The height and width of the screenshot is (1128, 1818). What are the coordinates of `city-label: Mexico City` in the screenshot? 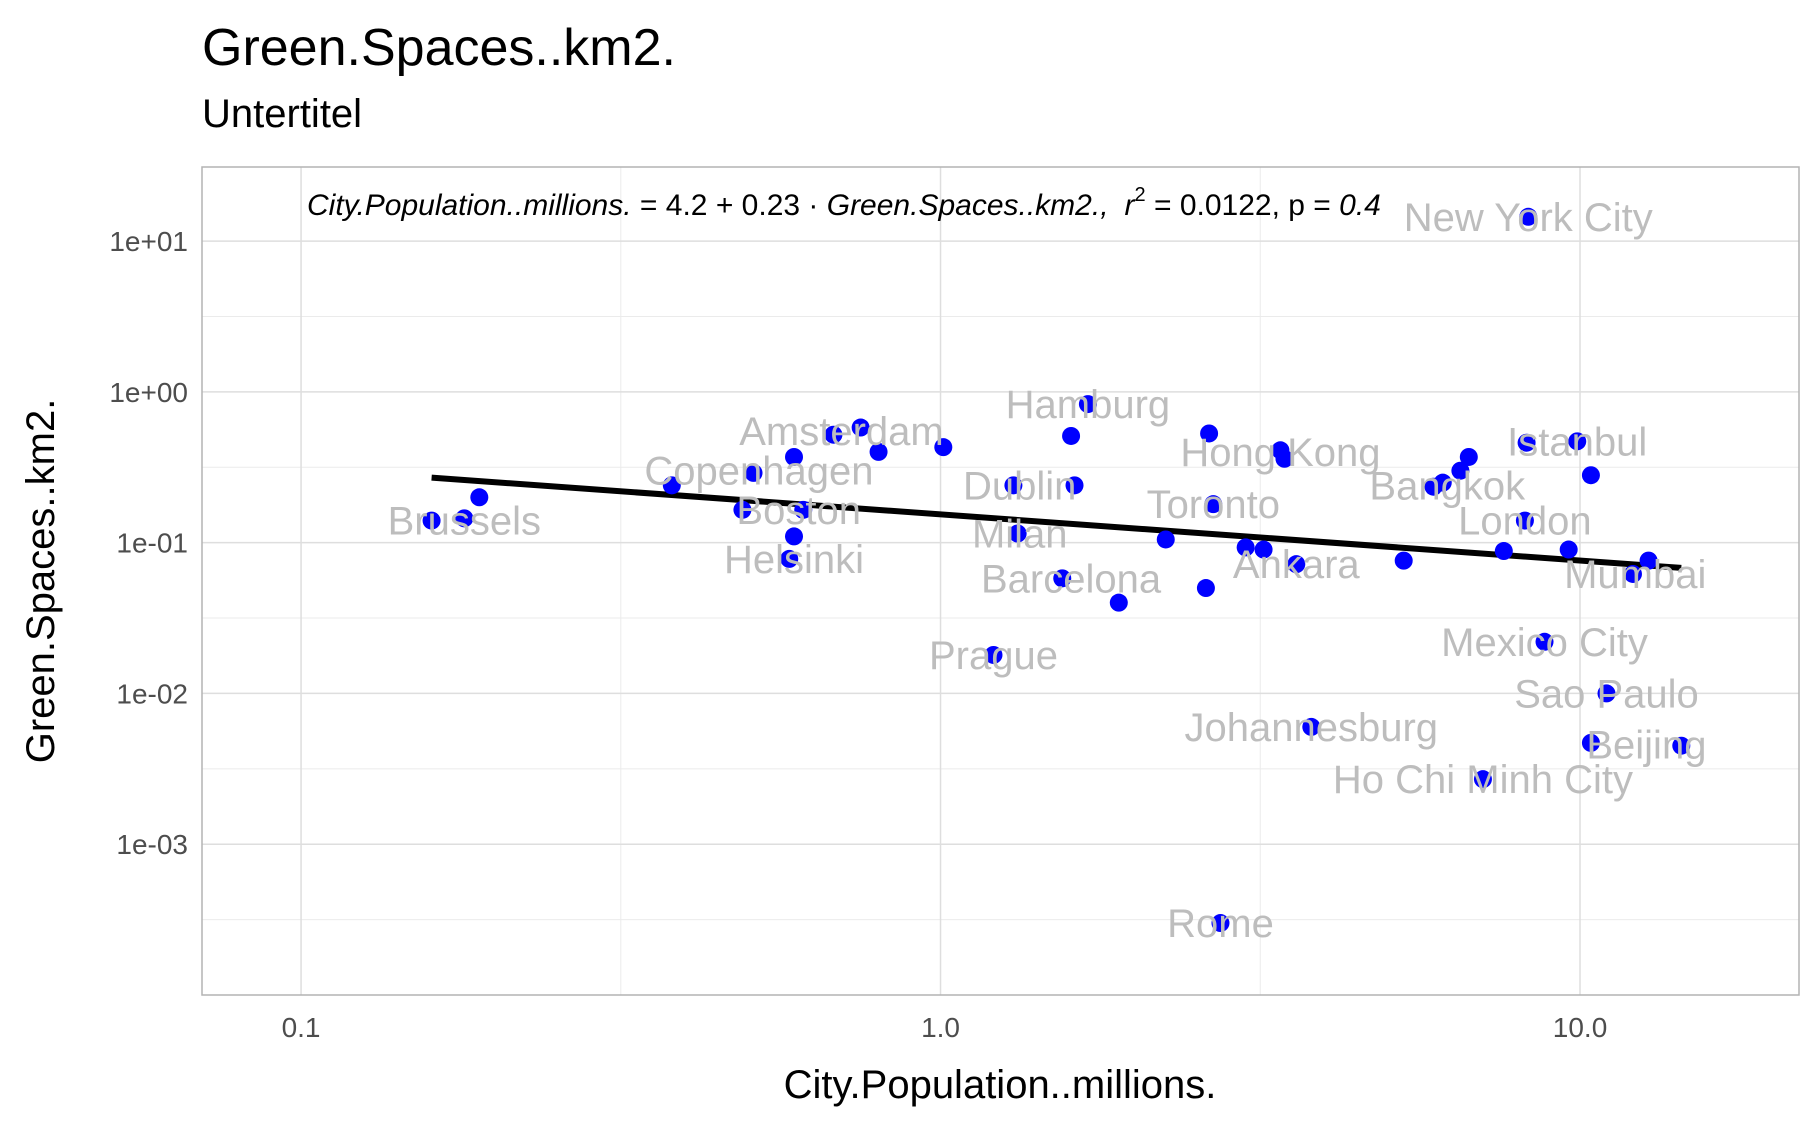 It's located at (1544, 643).